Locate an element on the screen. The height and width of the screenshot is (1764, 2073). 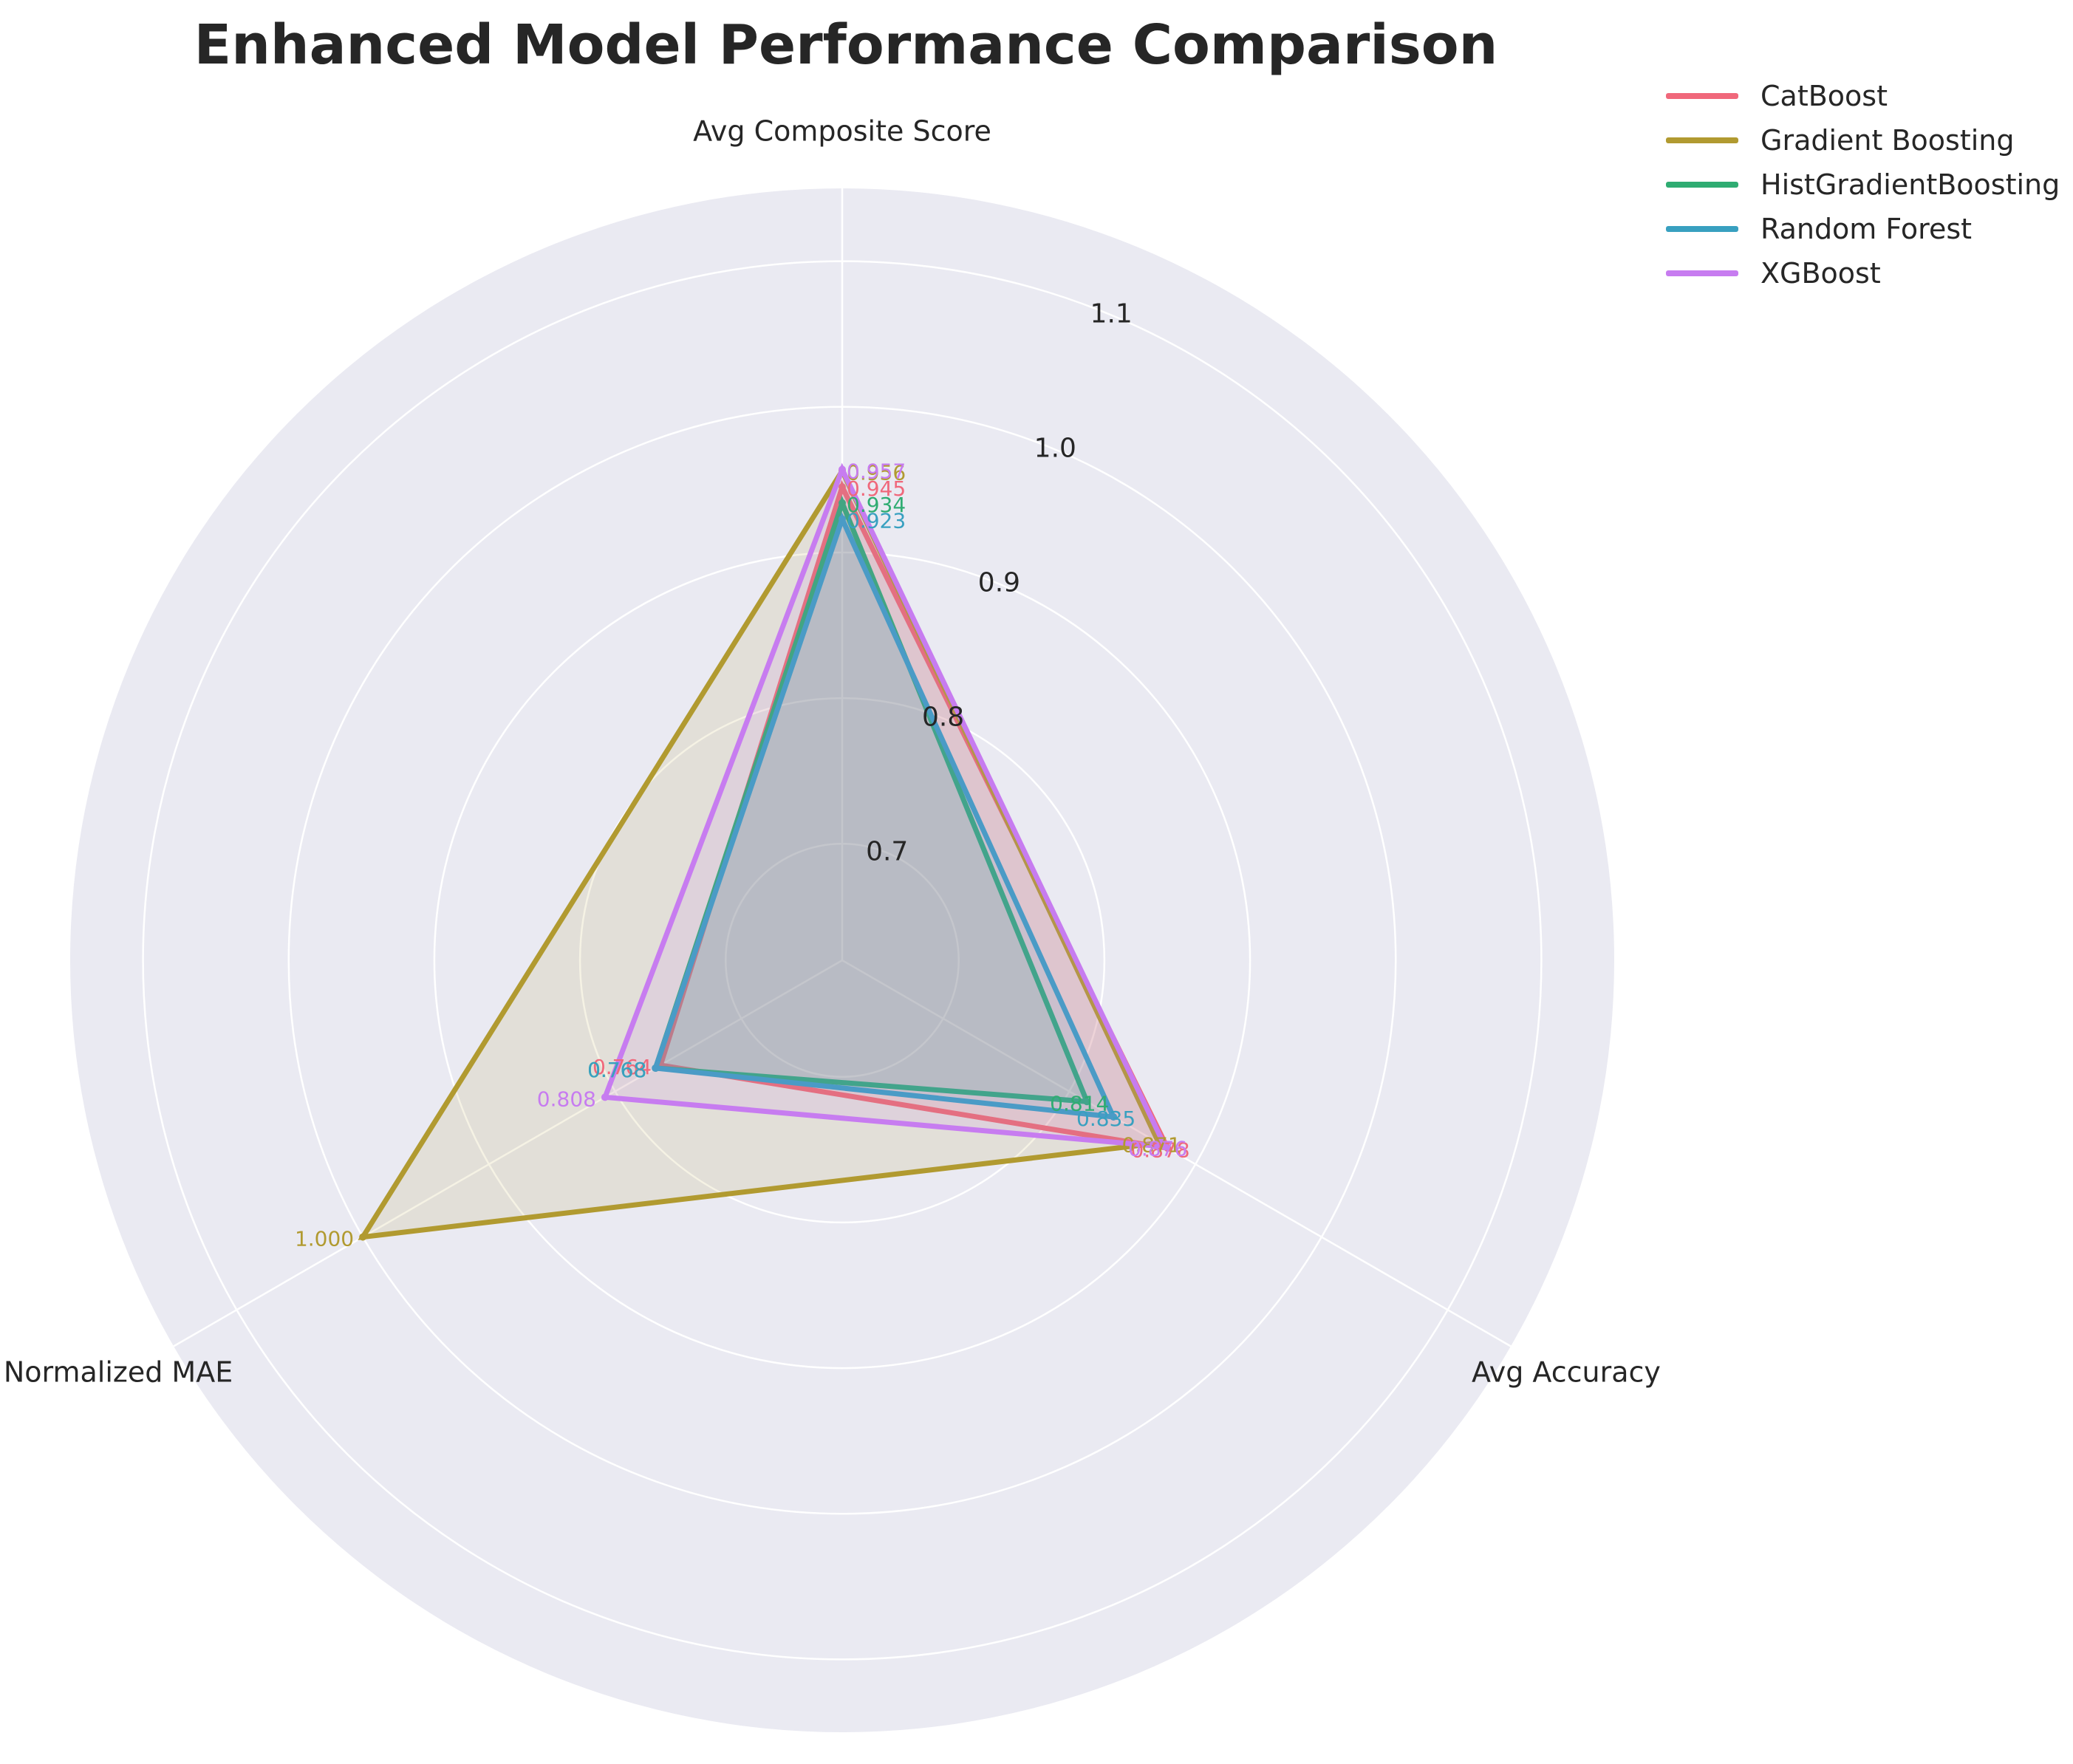
data-label: 0.764 is located at coordinates (622, 1067).